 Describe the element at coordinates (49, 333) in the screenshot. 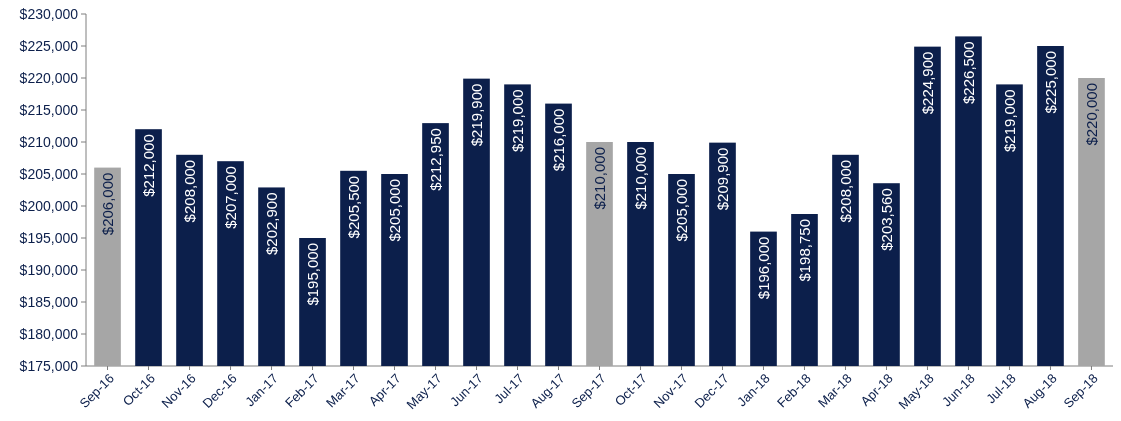

I see `y-tick-label: $180,000` at that location.